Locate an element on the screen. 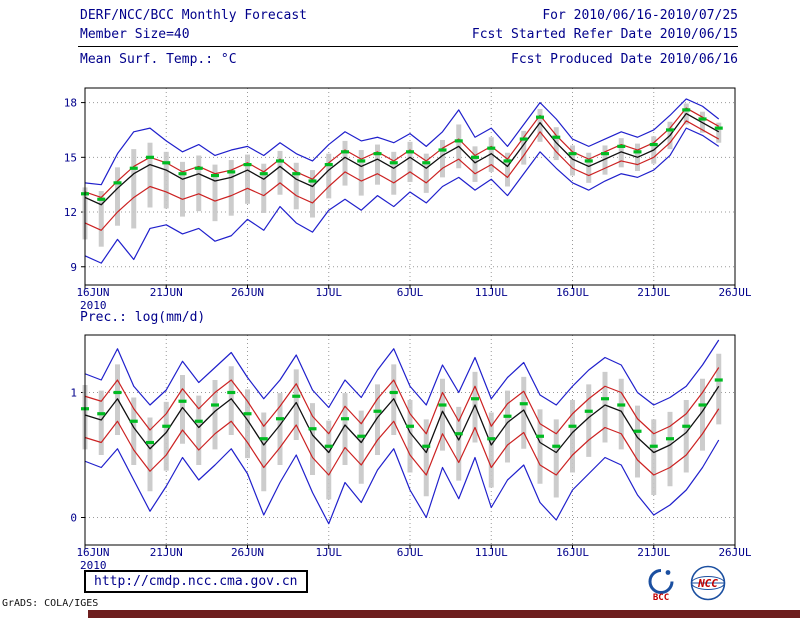 The image size is (800, 618). y-tick-label: 18 is located at coordinates (70, 103).